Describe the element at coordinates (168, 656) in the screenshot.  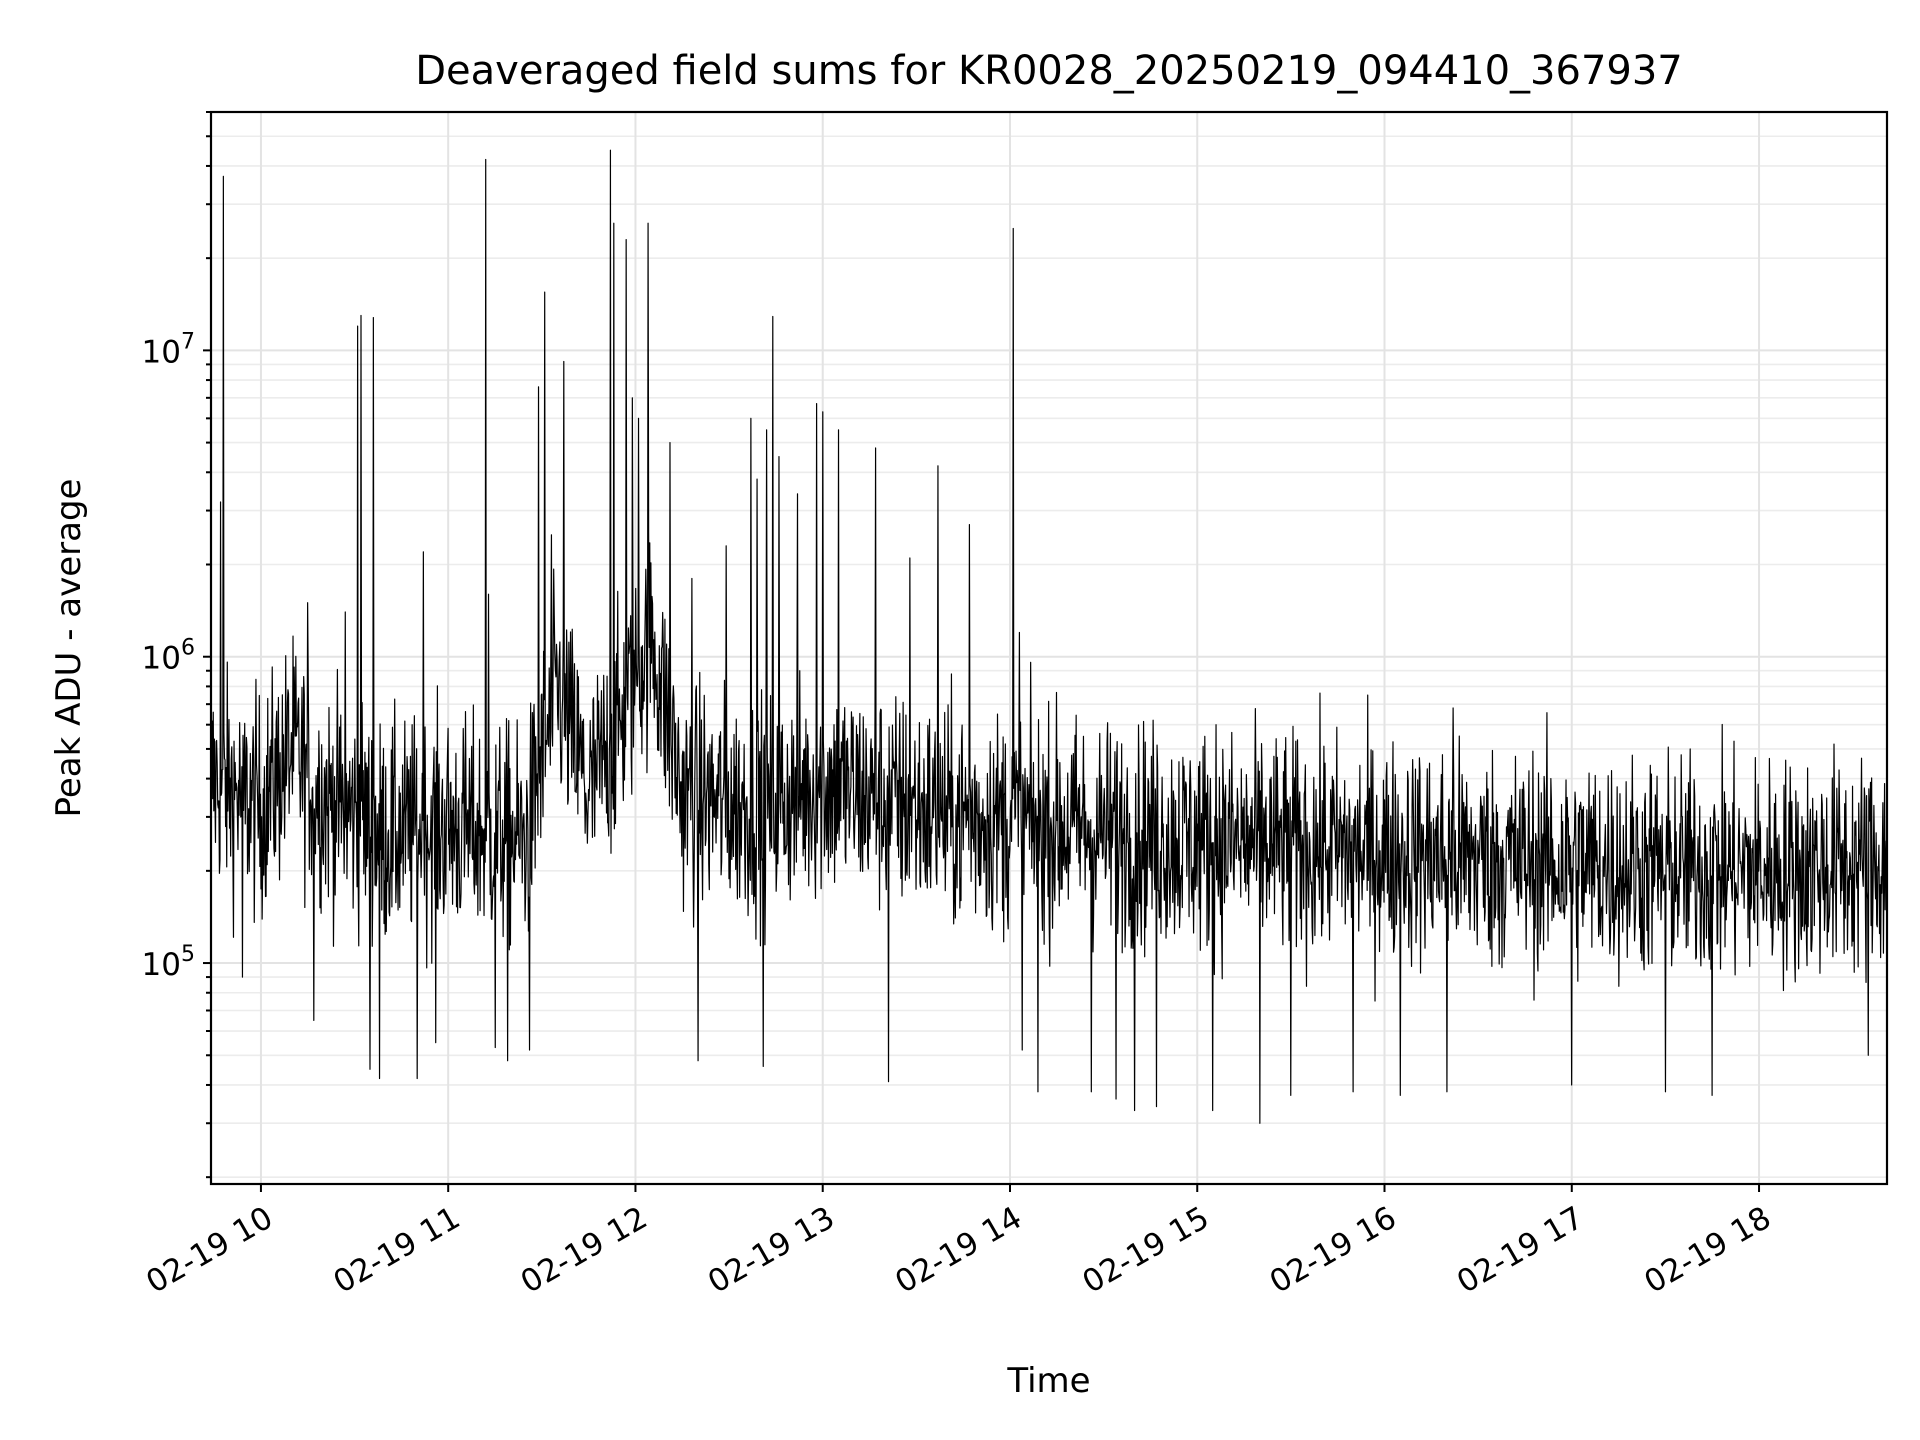
I see `y-tick-label: 10⁶` at that location.